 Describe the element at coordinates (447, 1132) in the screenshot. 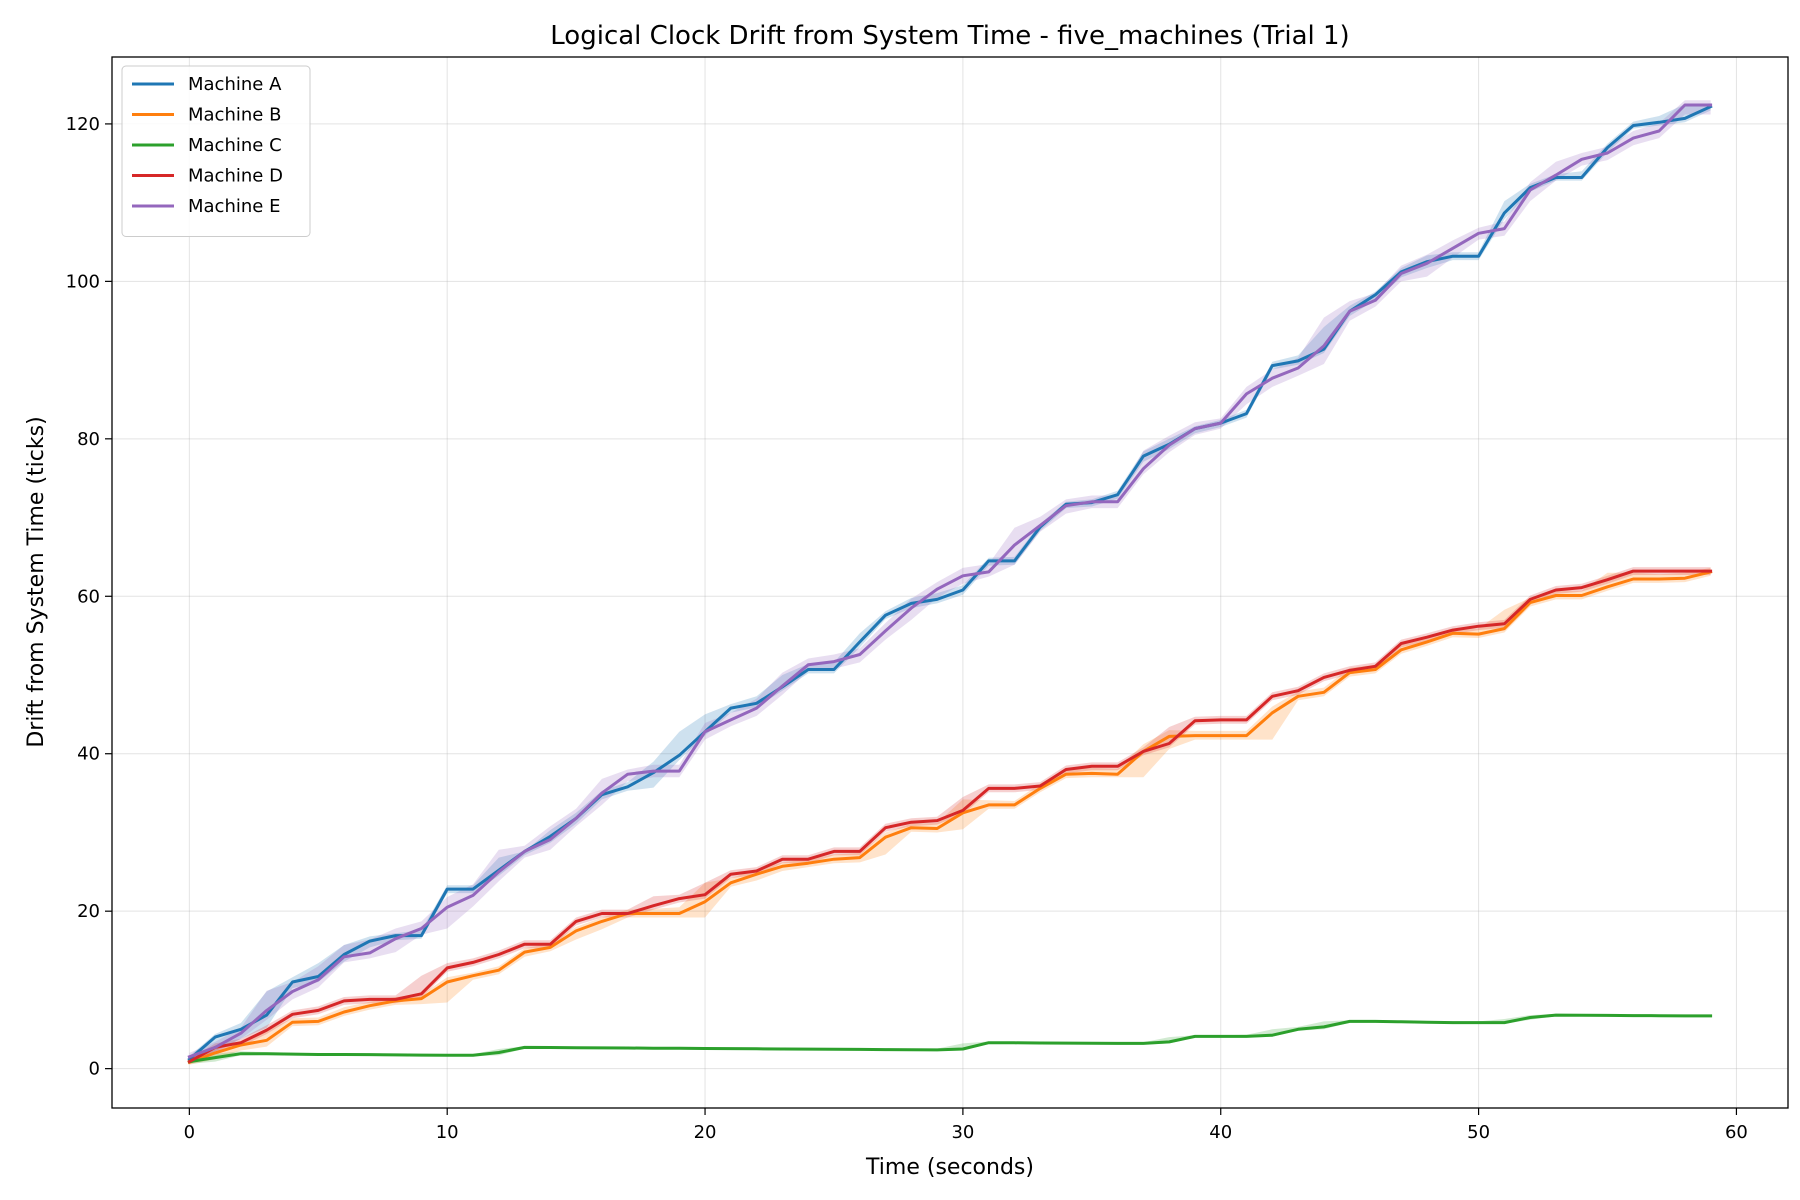

I see `x-tick-label: 10` at that location.